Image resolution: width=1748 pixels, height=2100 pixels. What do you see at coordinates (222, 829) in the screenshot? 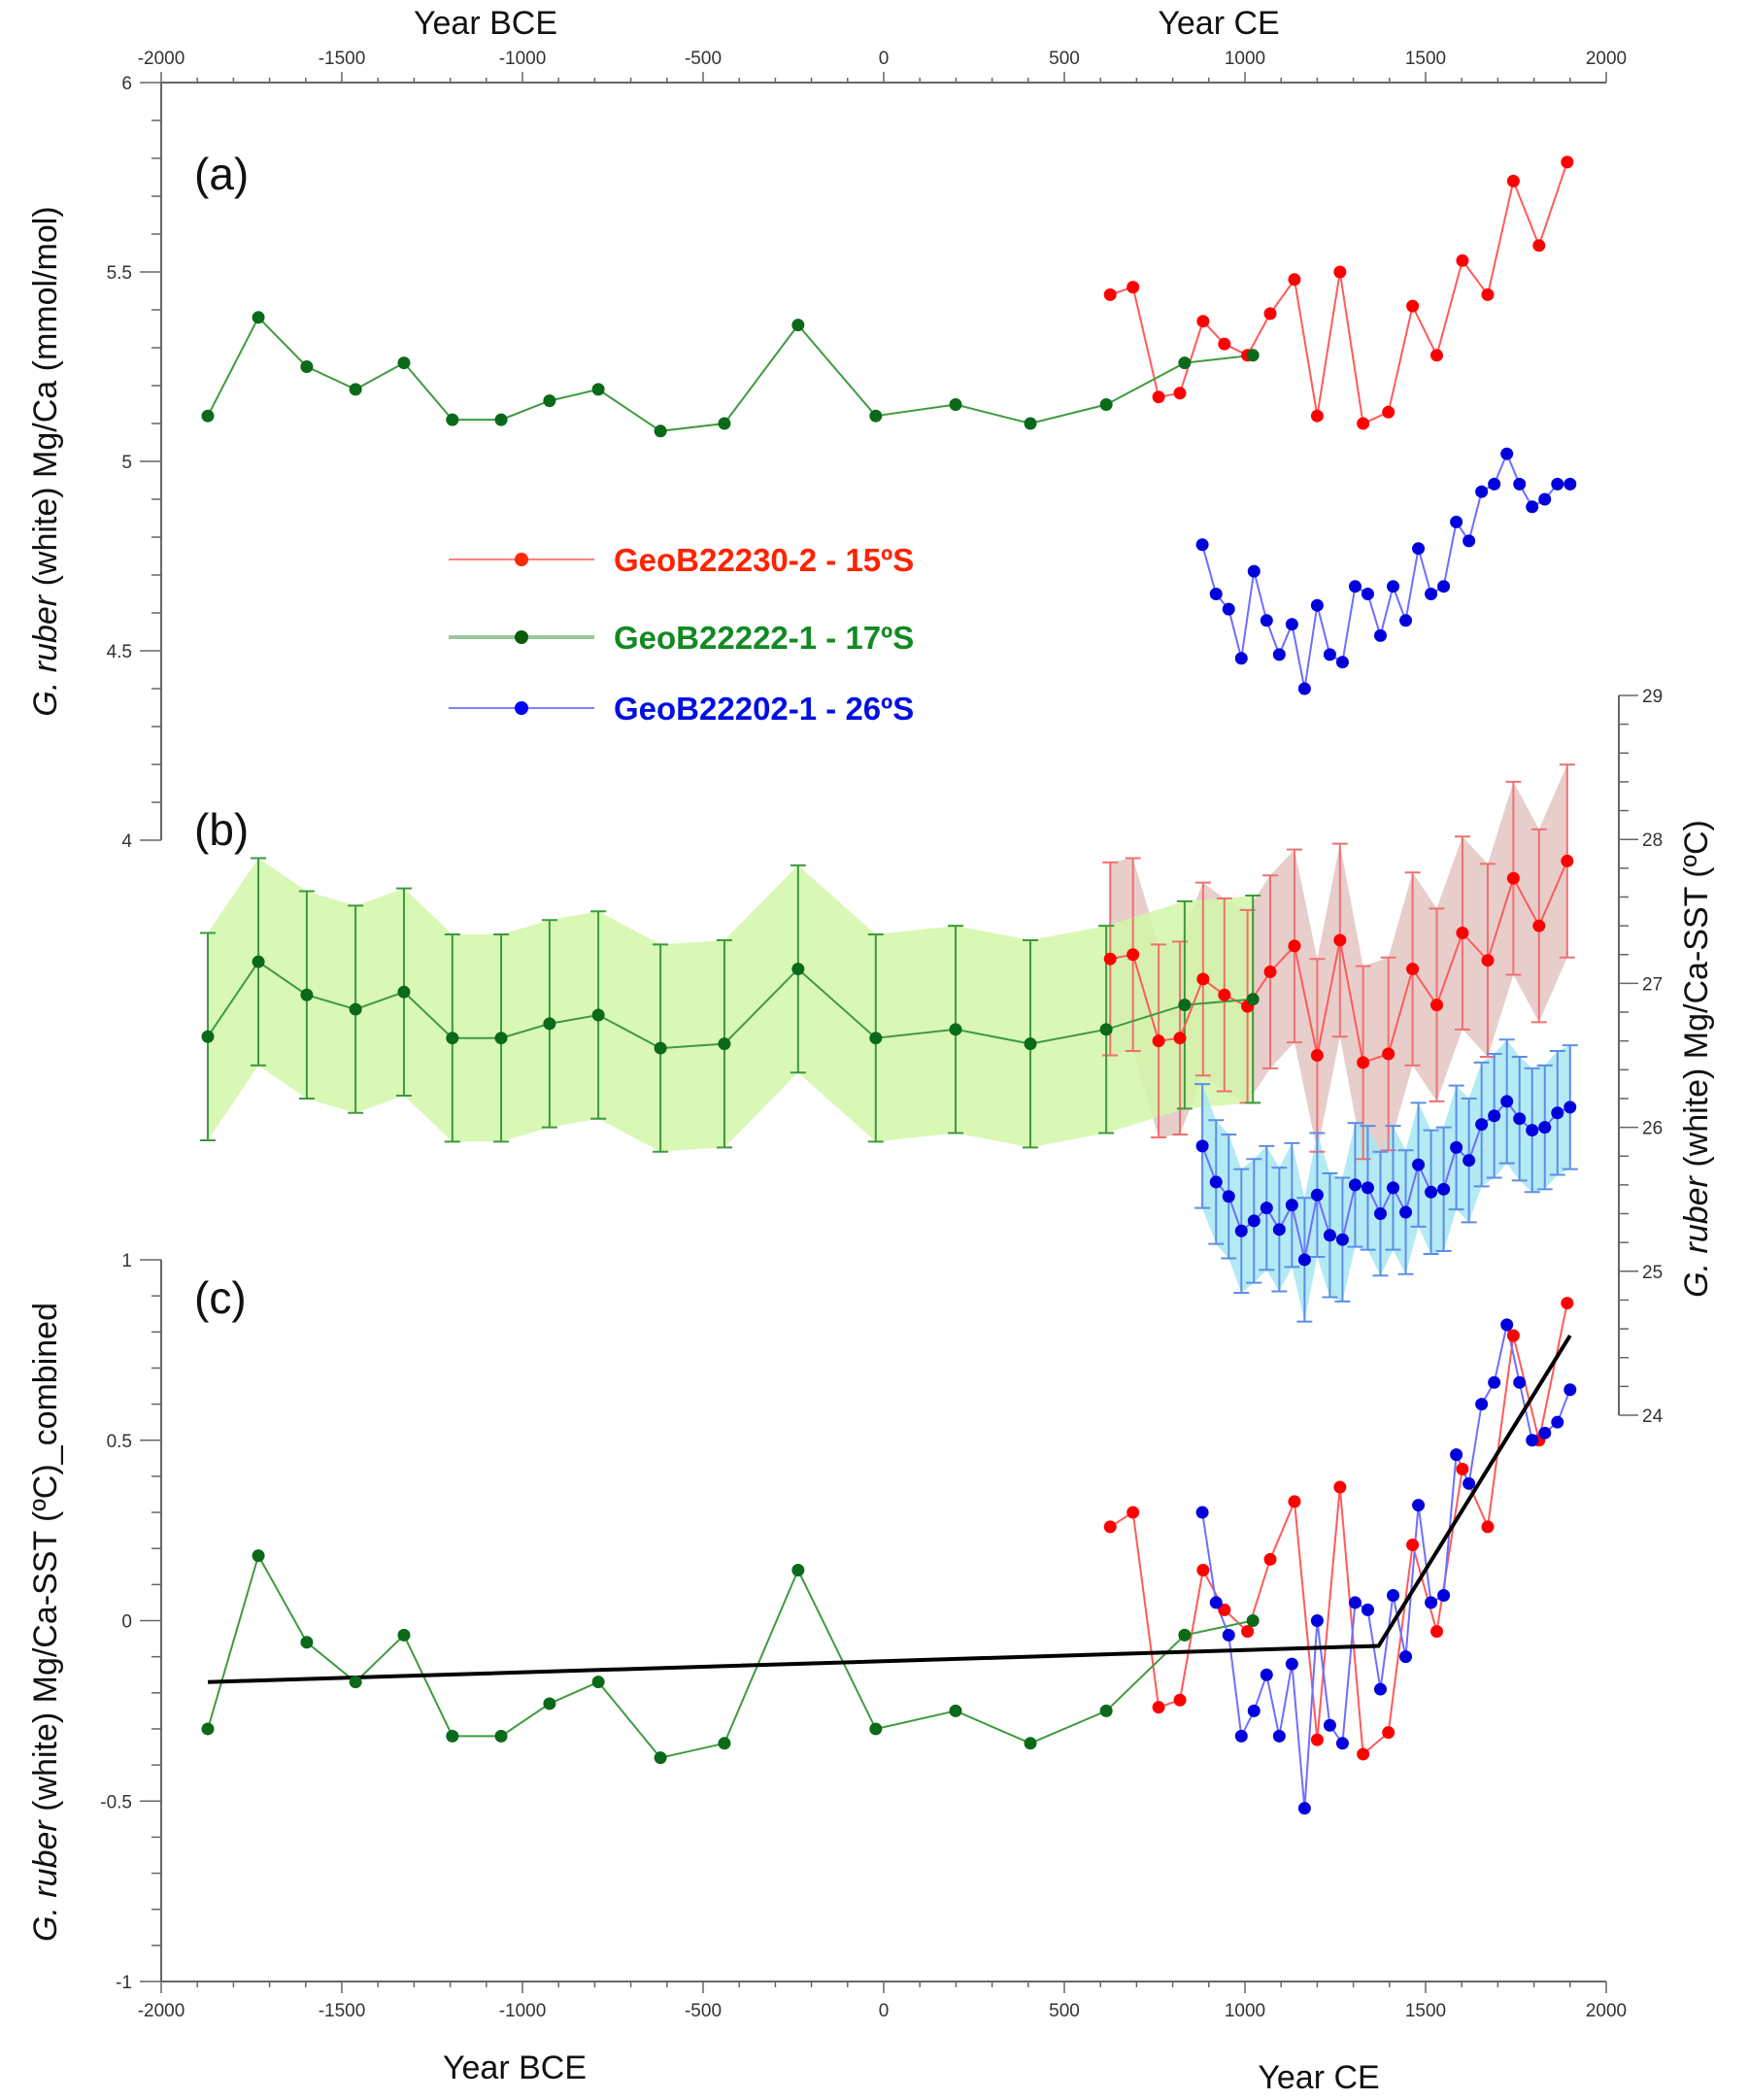
I see `panel-label-b: (b)` at bounding box center [222, 829].